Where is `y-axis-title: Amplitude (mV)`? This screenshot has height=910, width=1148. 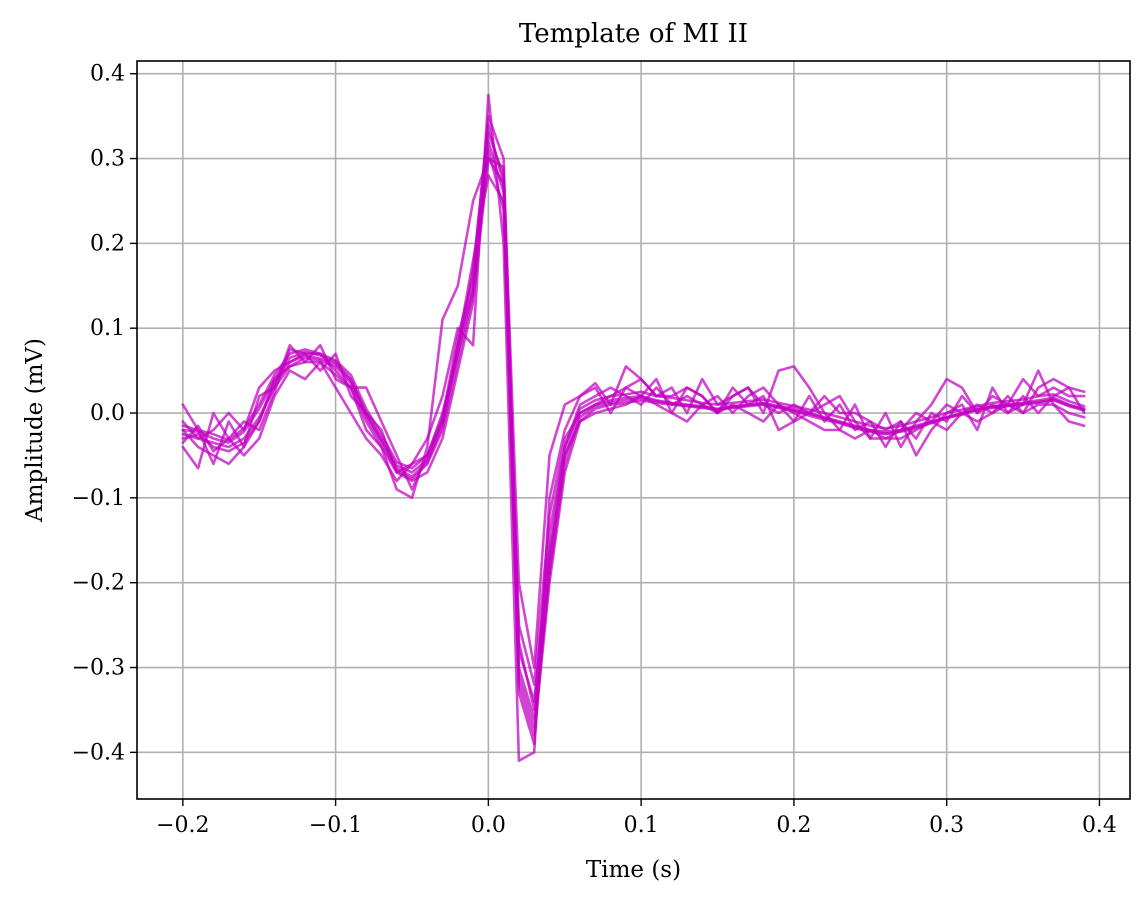 y-axis-title: Amplitude (mV) is located at coordinates (35, 430).